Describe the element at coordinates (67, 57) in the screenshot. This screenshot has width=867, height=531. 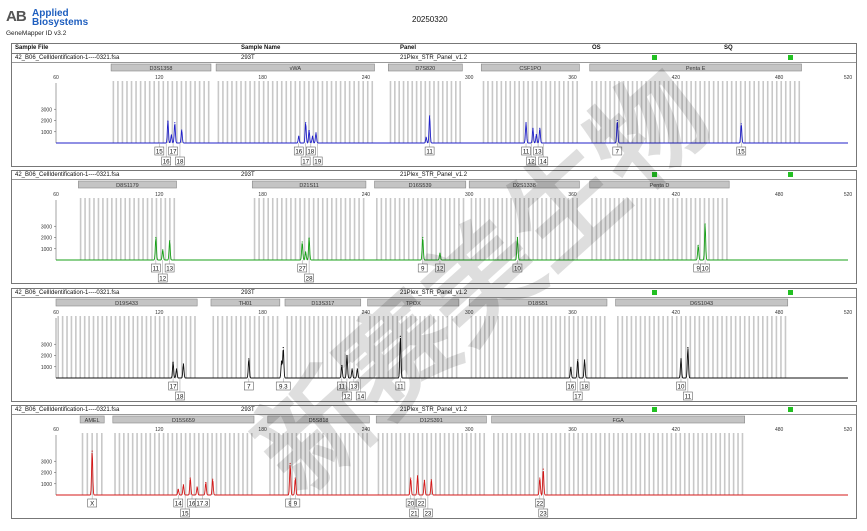
I see `sample-file-value: 42_B06_CellIdentification-1----0321.fsa` at that location.